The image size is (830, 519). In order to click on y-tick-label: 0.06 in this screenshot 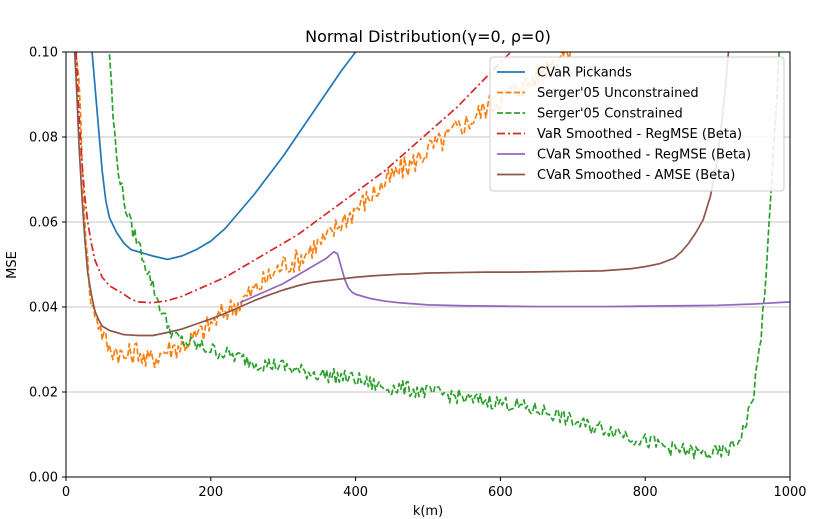, I will do `click(43, 223)`.